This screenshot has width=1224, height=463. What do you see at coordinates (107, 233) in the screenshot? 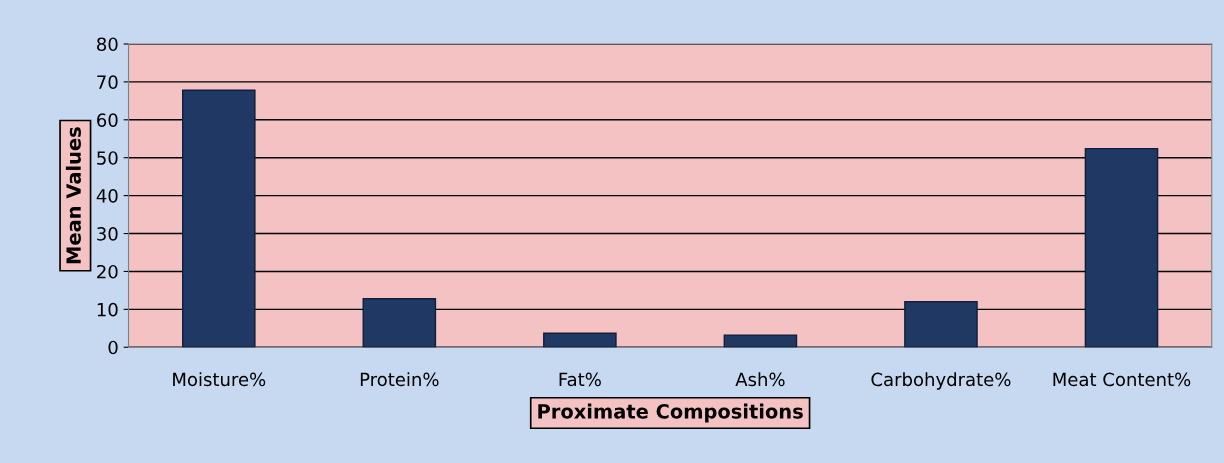
I see `y-tick-label: 30` at bounding box center [107, 233].